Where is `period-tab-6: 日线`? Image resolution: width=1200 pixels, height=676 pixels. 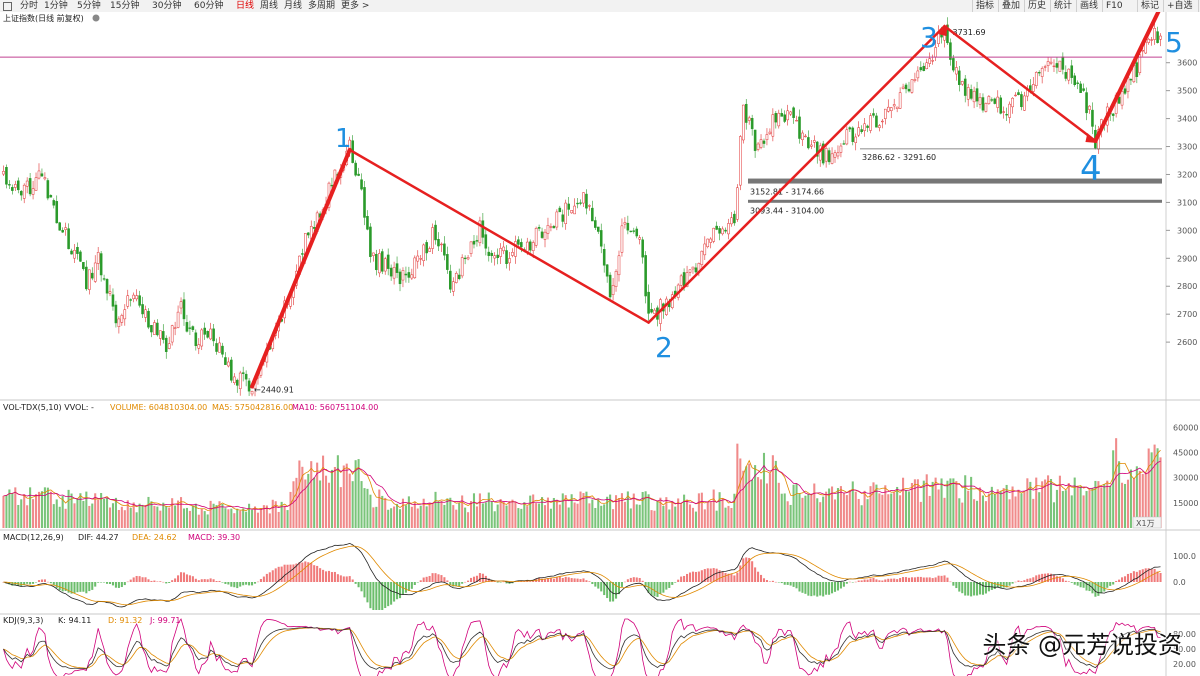
period-tab-6: 日线 is located at coordinates (245, 6).